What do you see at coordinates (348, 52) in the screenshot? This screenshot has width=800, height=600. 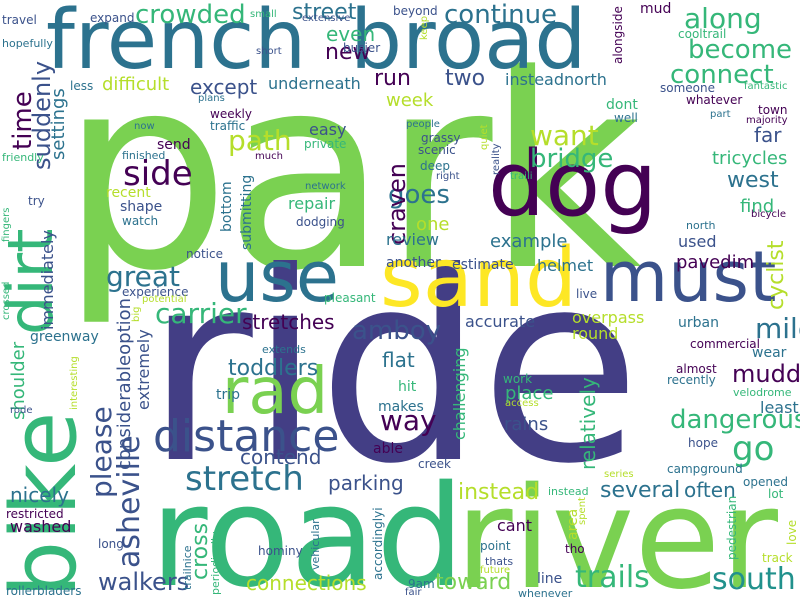 I see `word-new: new` at bounding box center [348, 52].